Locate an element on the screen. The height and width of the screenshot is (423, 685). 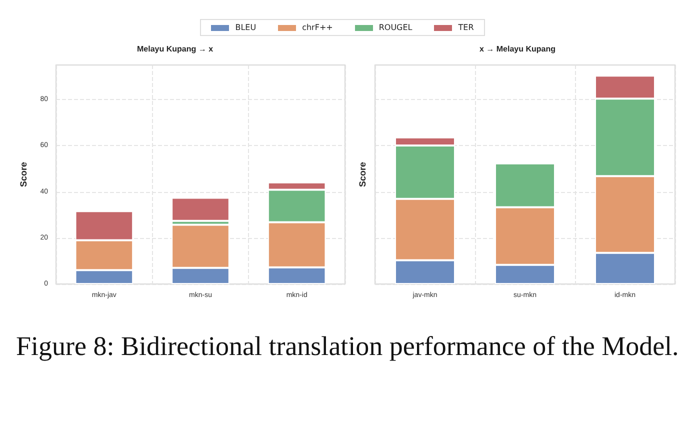
chart-title: x → Melayu Kupang is located at coordinates (517, 49).